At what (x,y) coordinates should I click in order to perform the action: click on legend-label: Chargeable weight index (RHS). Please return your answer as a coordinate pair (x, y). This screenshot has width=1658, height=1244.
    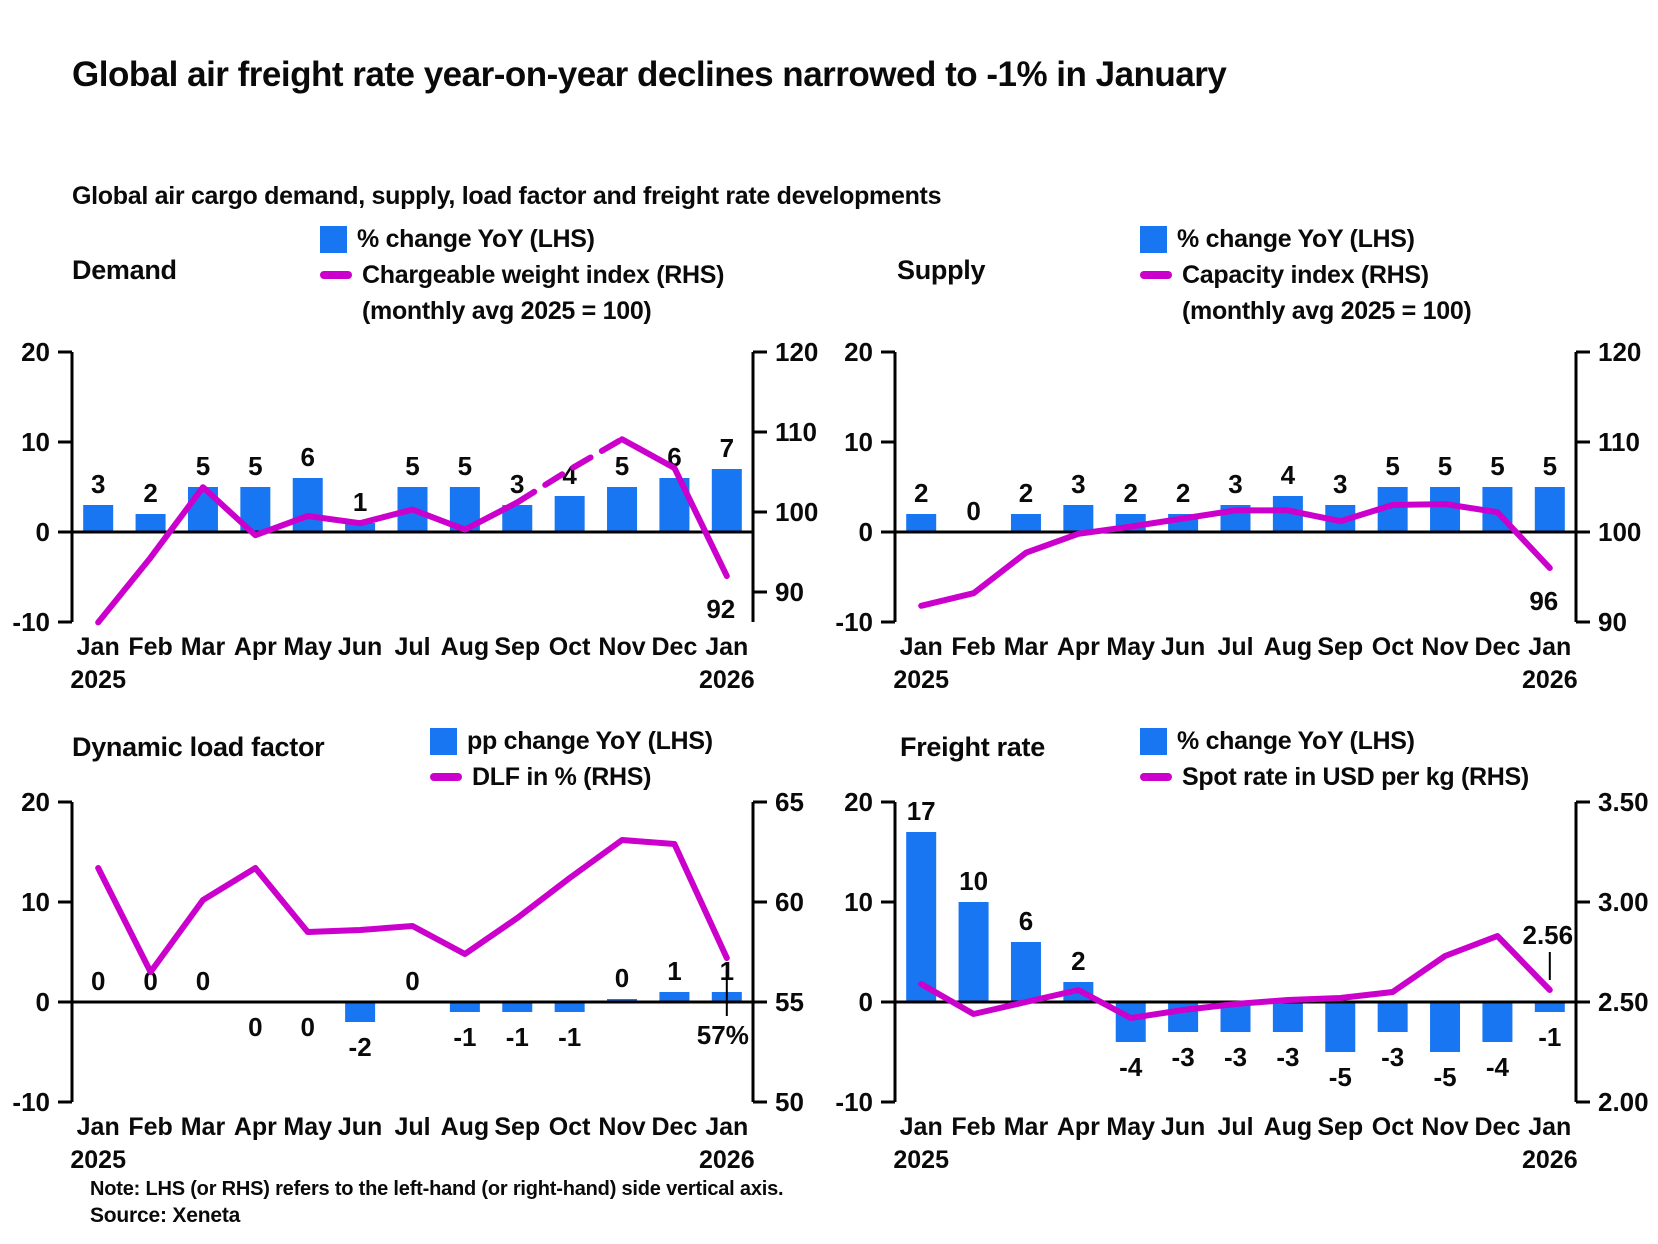
    Looking at the image, I should click on (543, 274).